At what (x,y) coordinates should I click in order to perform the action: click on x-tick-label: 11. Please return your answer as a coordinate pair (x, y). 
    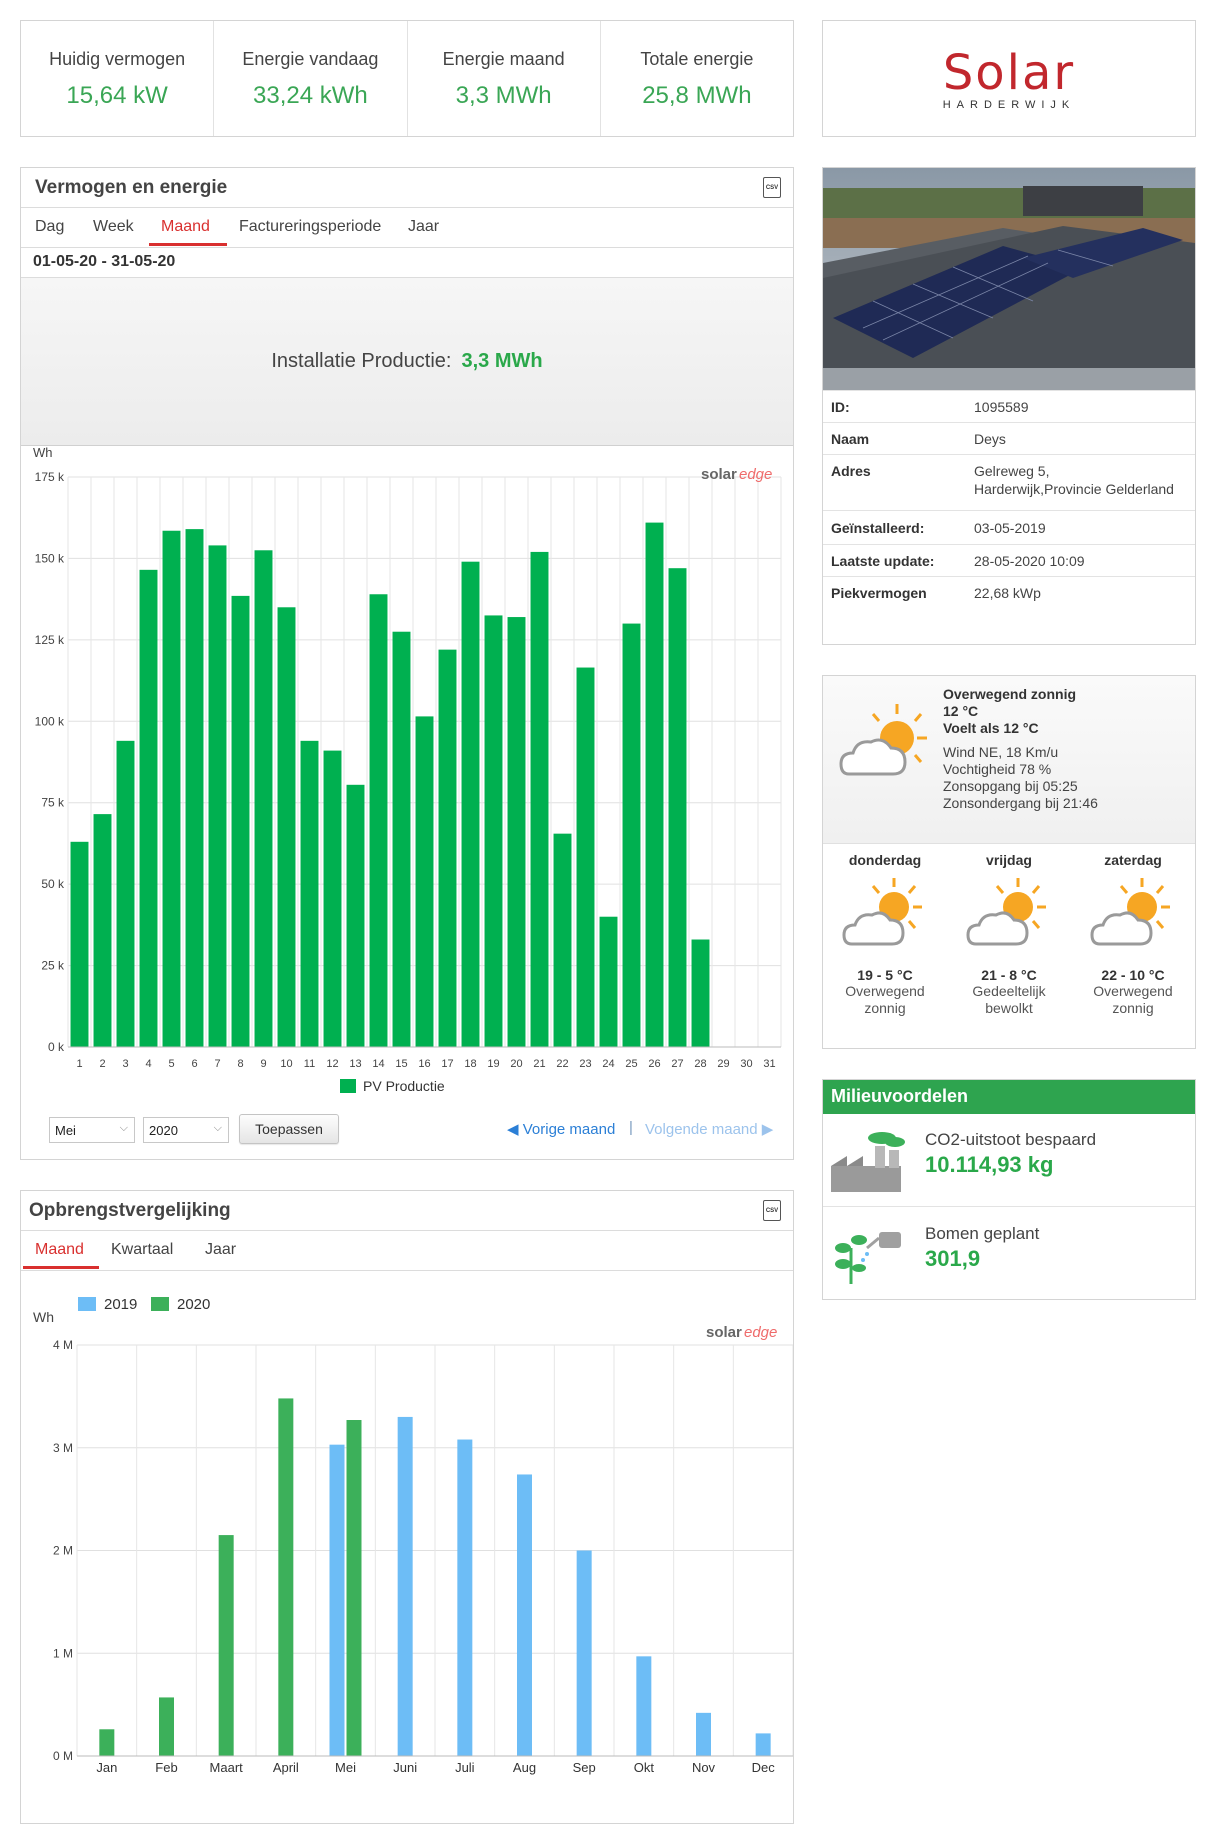
    Looking at the image, I should click on (309, 1064).